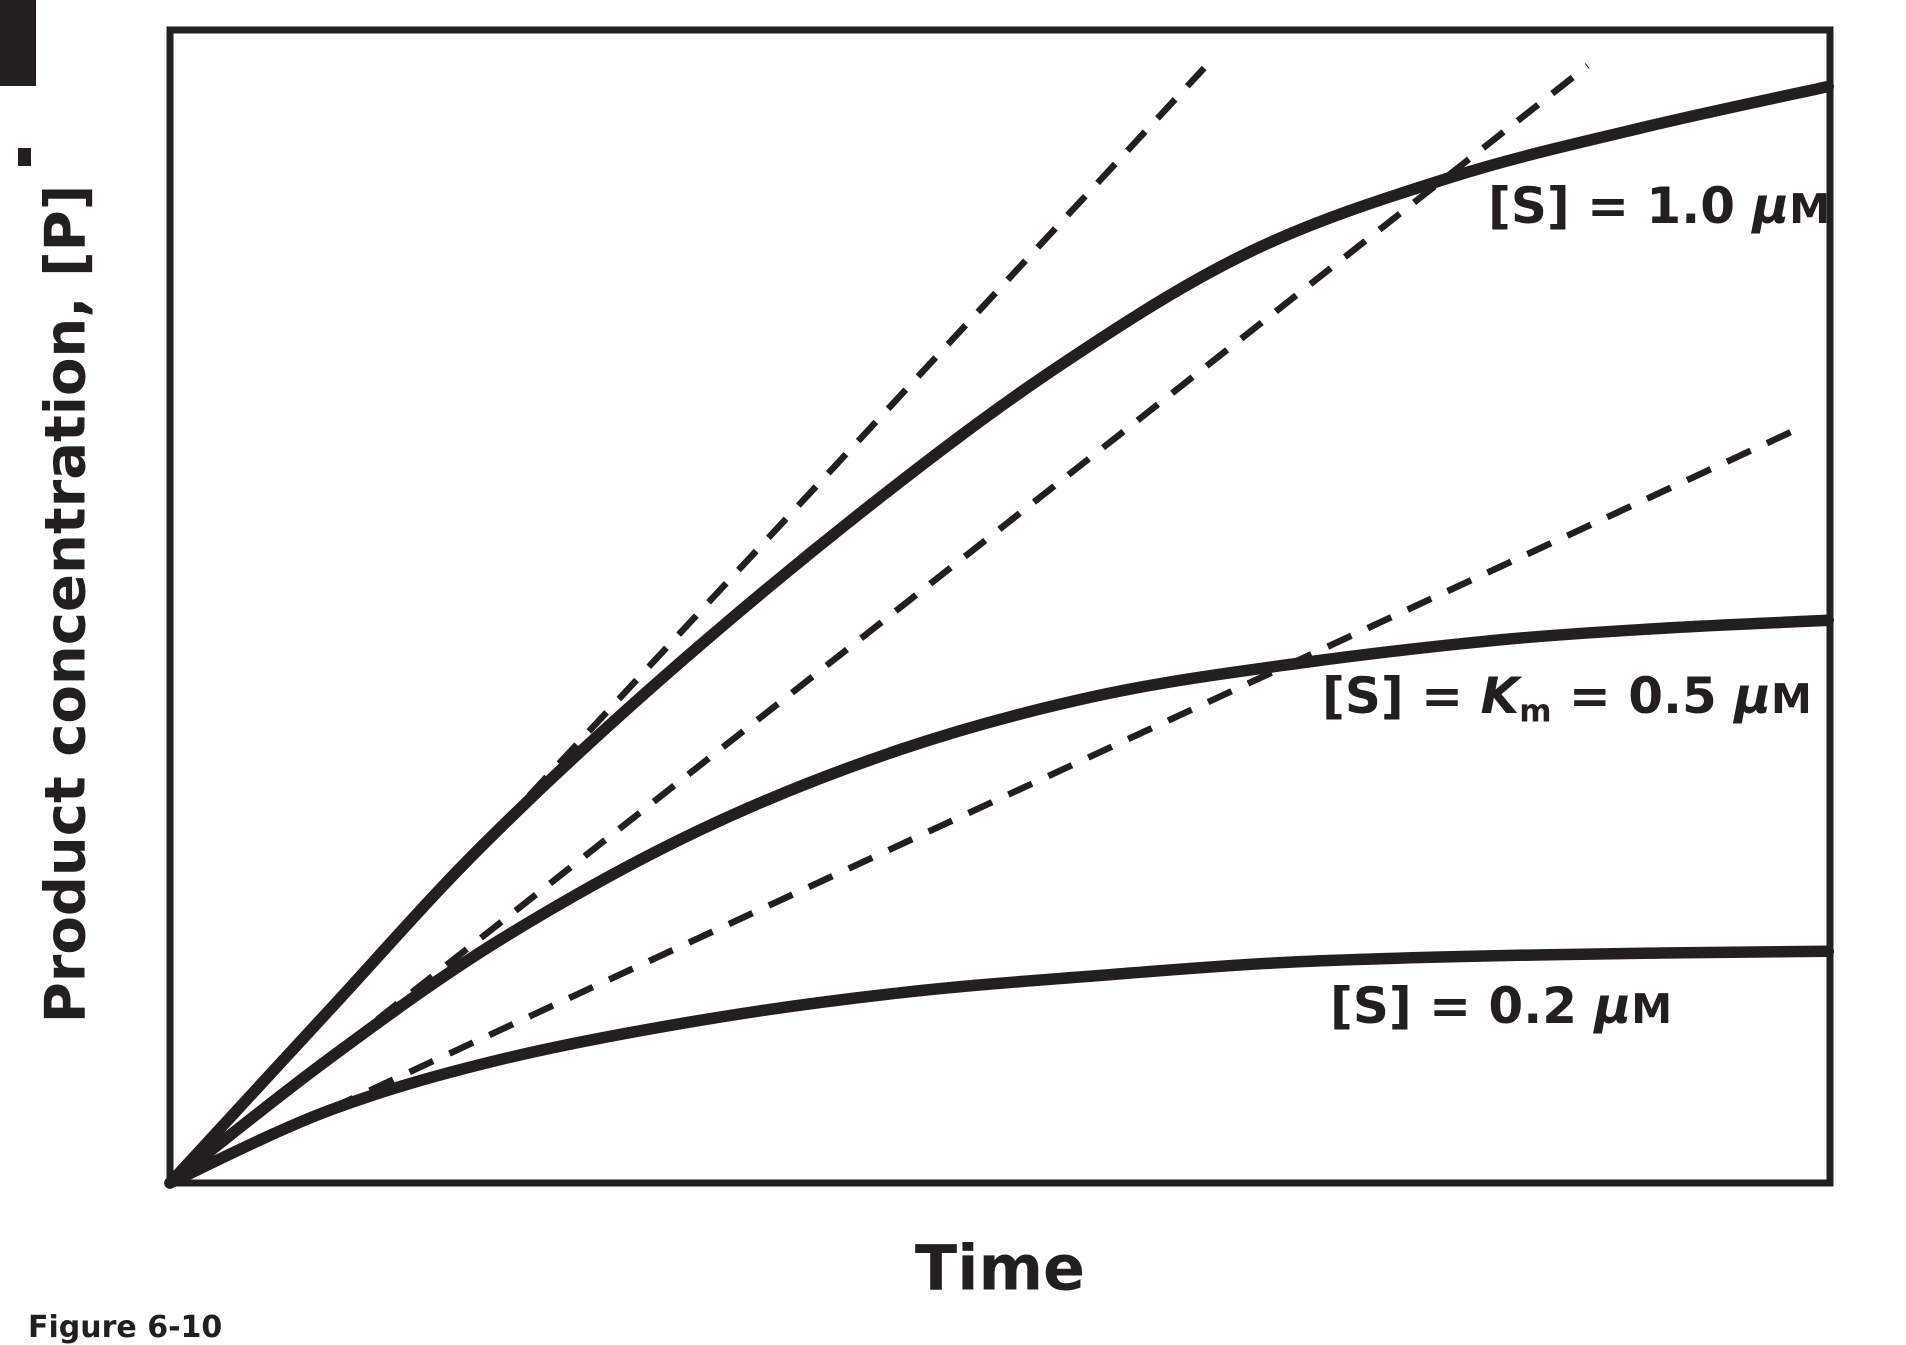  What do you see at coordinates (1500, 696) in the screenshot?
I see `km-symbol: K` at bounding box center [1500, 696].